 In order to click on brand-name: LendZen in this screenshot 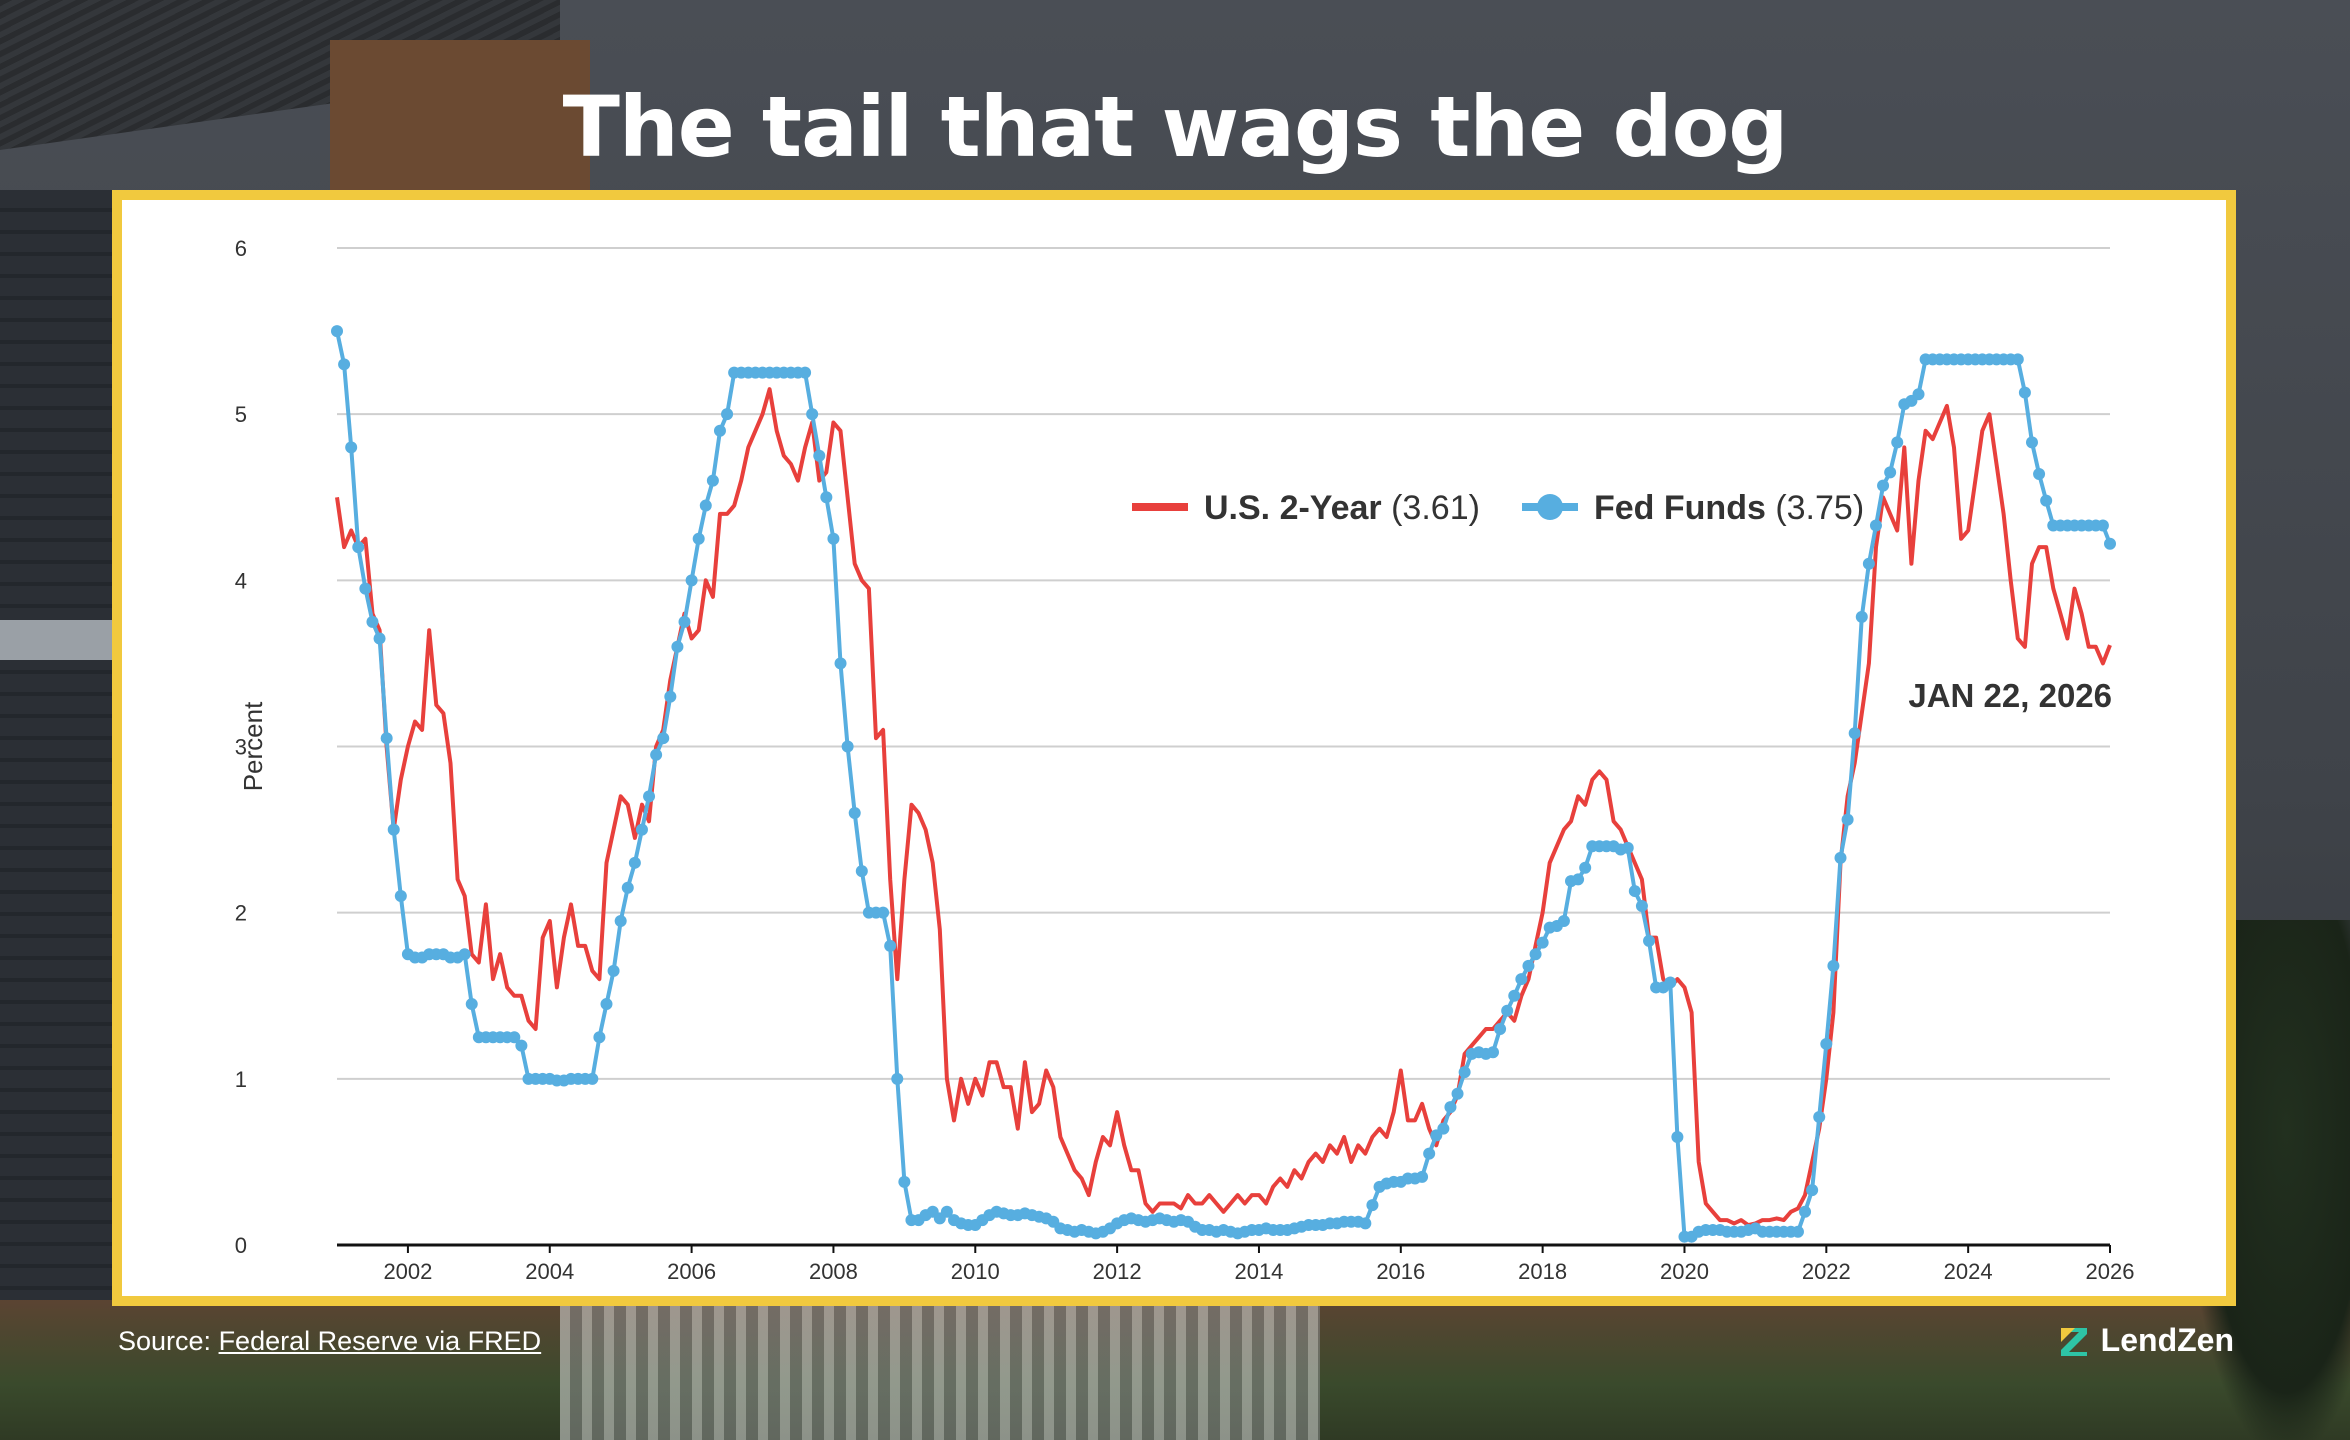, I will do `click(2167, 1340)`.